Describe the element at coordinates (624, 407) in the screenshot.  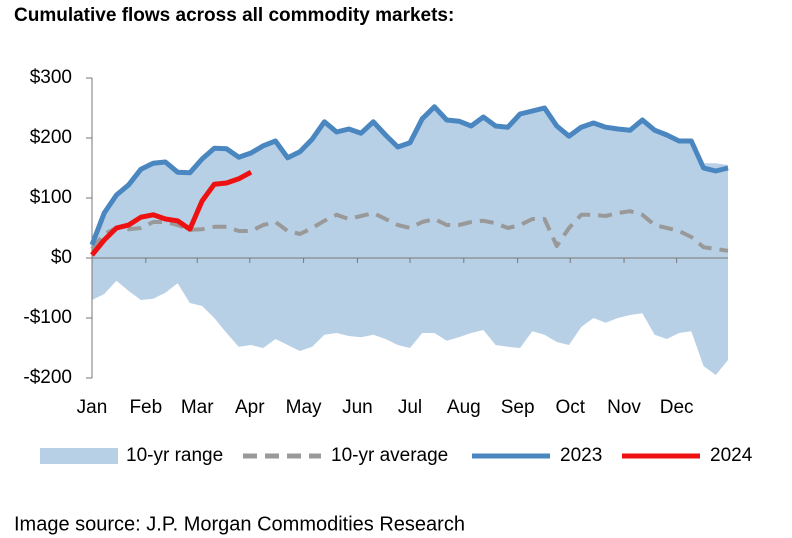
I see `x-tick-label: Nov` at that location.